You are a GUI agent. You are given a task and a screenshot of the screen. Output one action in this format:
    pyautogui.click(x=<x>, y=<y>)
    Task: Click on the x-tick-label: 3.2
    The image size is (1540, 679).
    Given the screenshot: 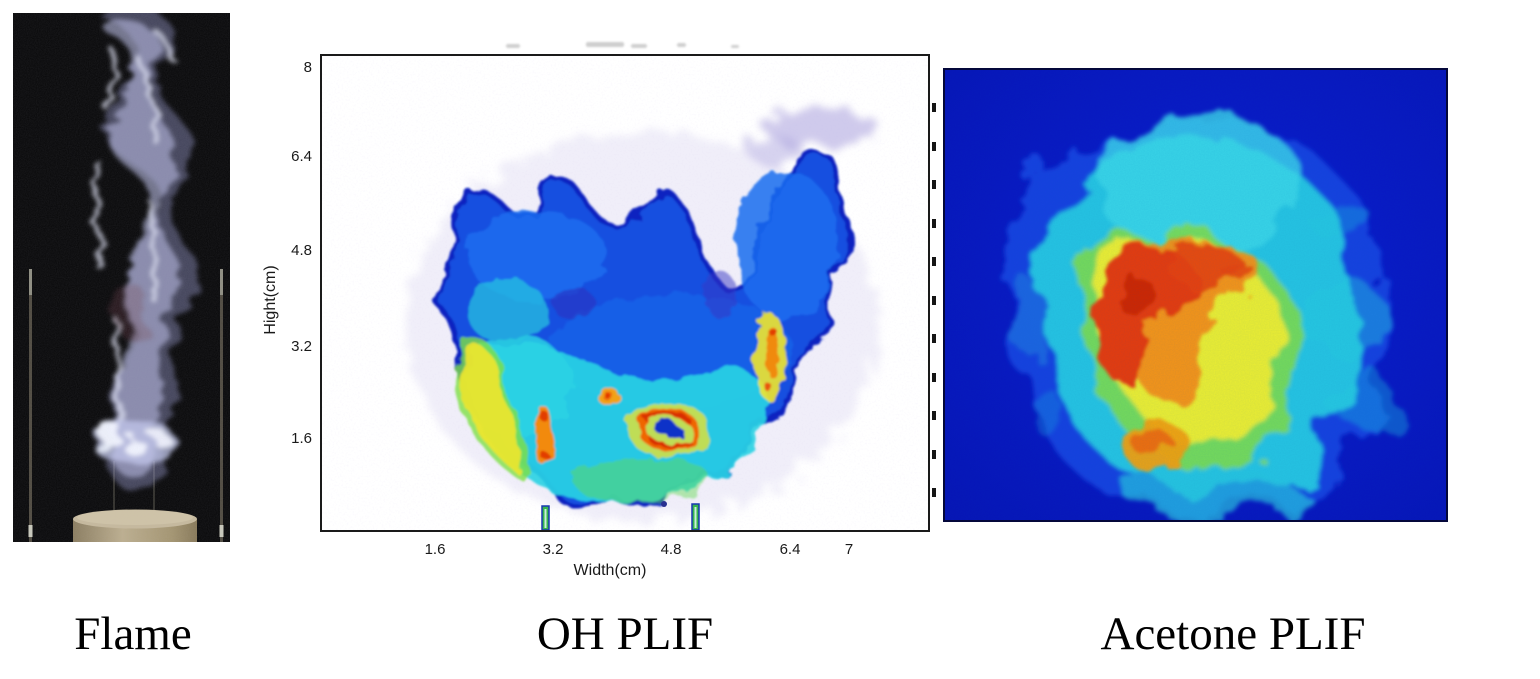 What is the action you would take?
    pyautogui.click(x=553, y=549)
    